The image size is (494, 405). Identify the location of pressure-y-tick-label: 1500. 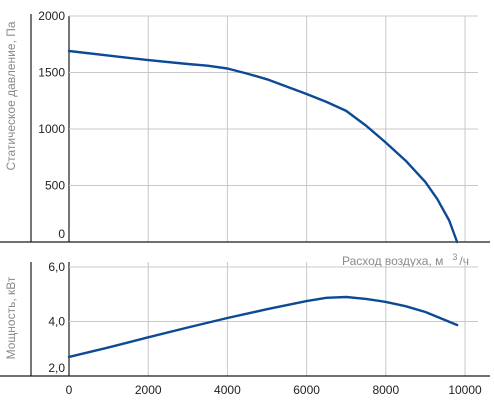
(51, 73).